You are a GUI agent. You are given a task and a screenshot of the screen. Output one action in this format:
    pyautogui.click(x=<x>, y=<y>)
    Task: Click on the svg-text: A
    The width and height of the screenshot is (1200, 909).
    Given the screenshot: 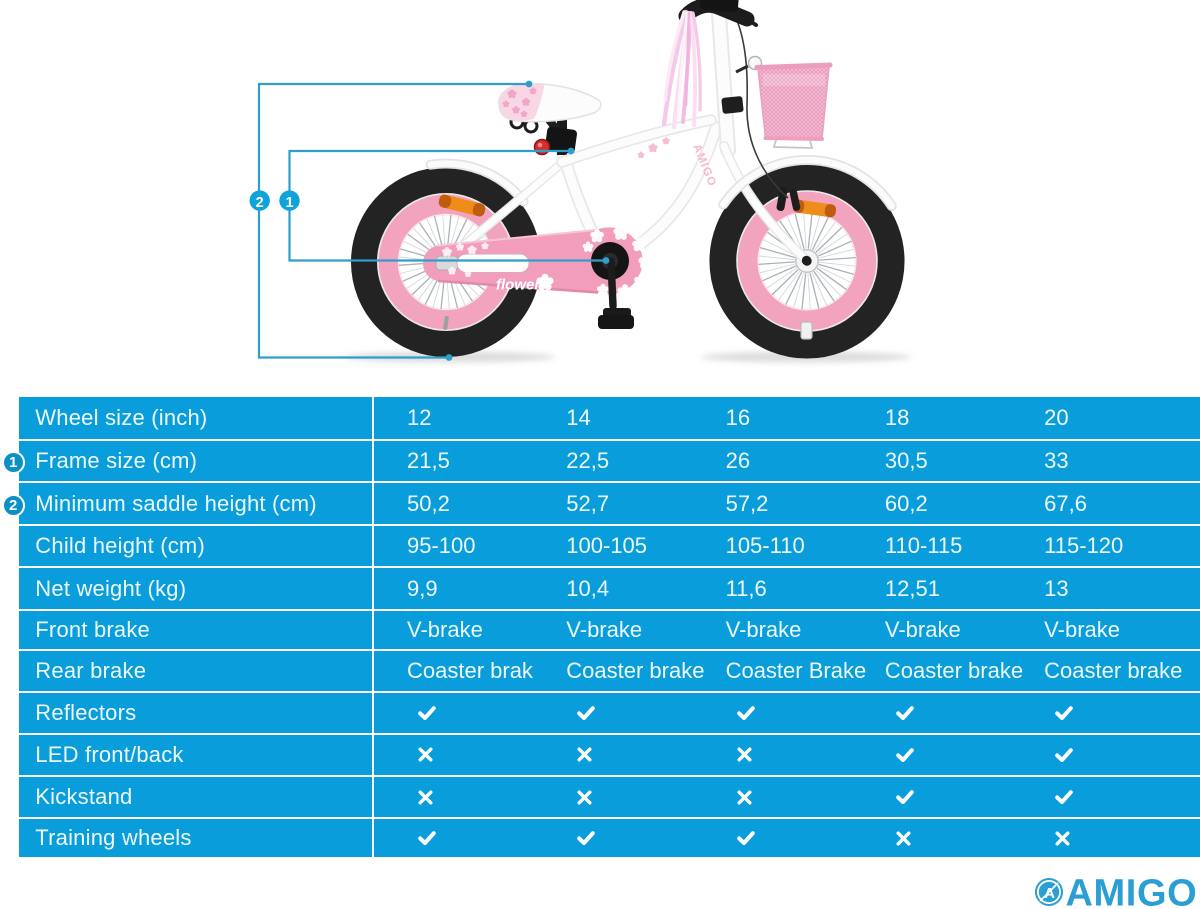 What is the action you would take?
    pyautogui.click(x=1049, y=893)
    